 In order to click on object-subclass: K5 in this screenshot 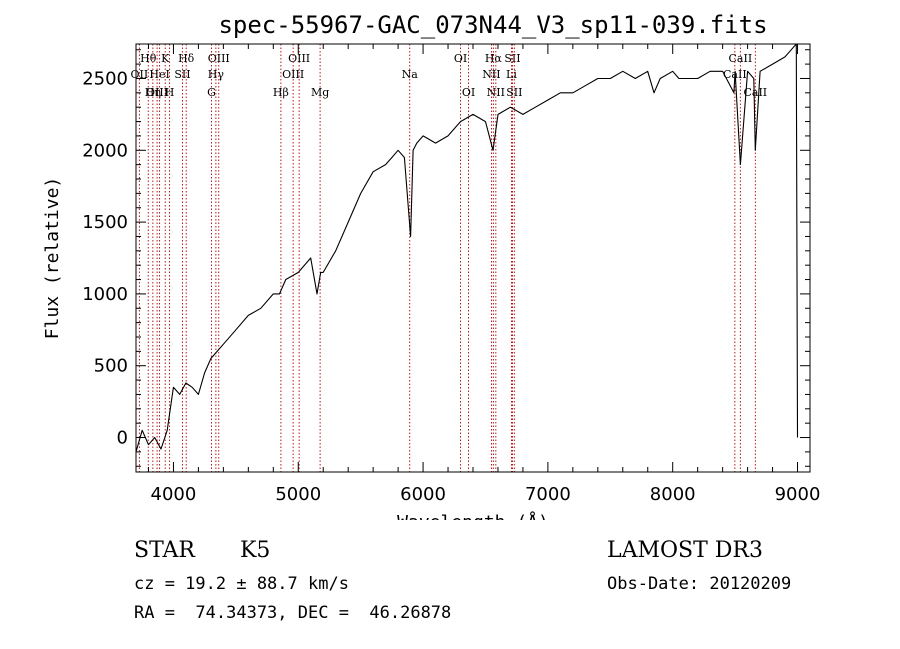, I will do `click(255, 550)`.